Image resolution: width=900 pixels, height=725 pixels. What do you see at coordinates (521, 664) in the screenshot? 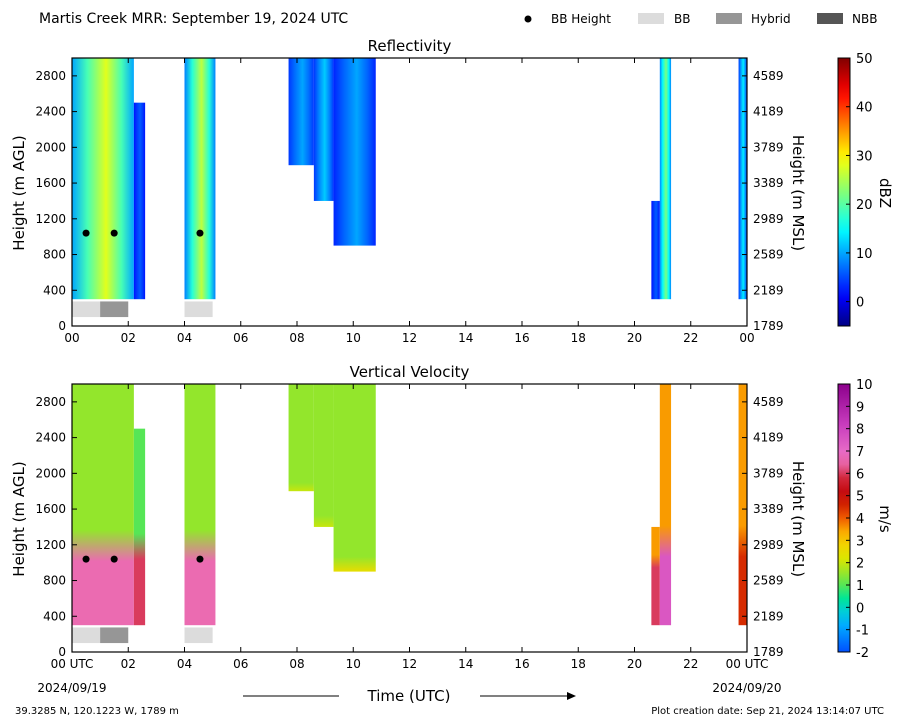
I see `x-tick-label: 16` at bounding box center [521, 664].